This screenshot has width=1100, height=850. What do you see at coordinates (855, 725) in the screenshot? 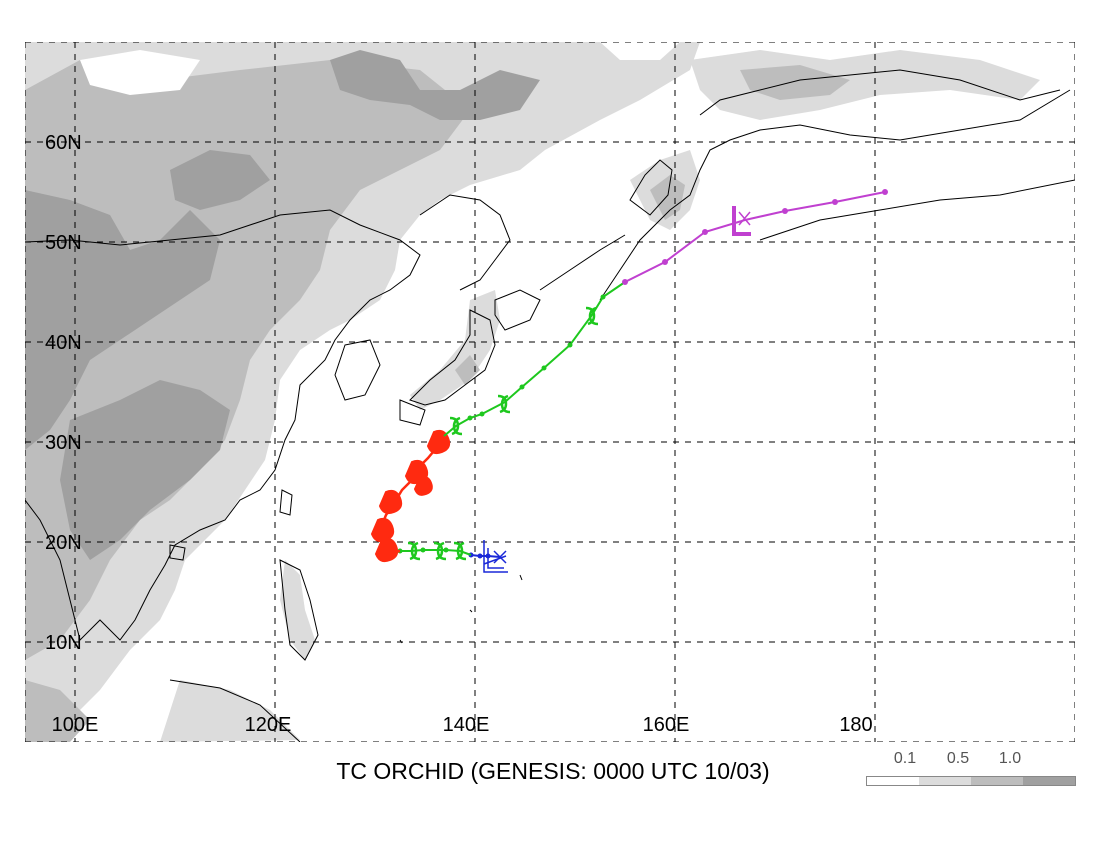
I see `lon-label: 180` at bounding box center [855, 725].